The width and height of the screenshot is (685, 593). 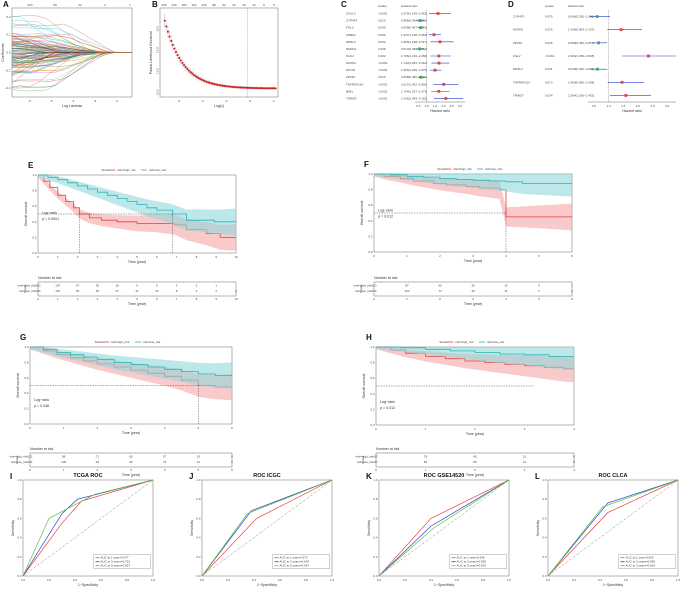 I want to click on risk-x-tick-h: 0, so click(x=376, y=470).